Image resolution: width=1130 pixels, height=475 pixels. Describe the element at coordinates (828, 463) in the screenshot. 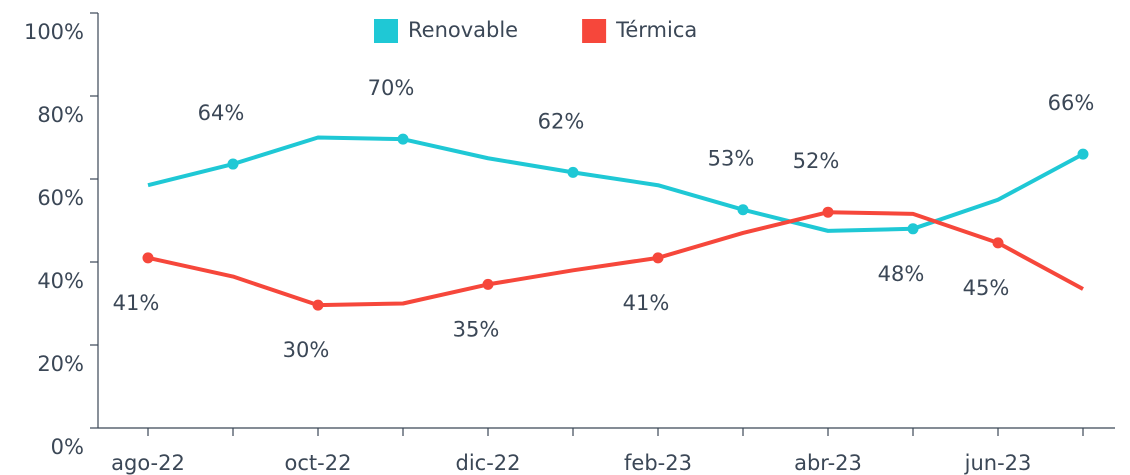

I see `x-tick-label: abr-23` at that location.